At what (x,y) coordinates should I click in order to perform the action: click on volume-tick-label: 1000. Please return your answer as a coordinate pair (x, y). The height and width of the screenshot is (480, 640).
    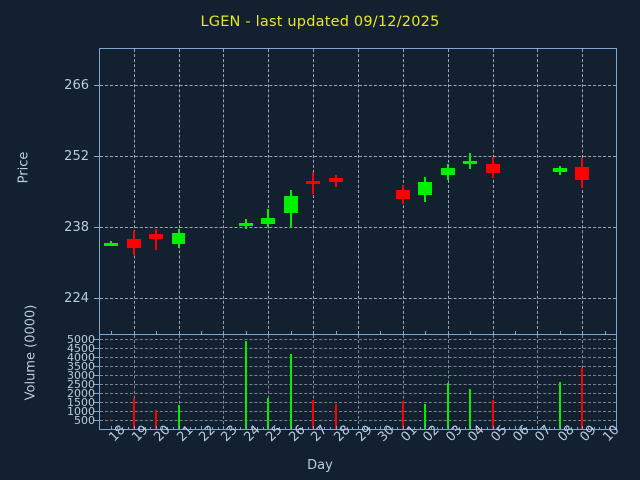
    Looking at the image, I should click on (81, 411).